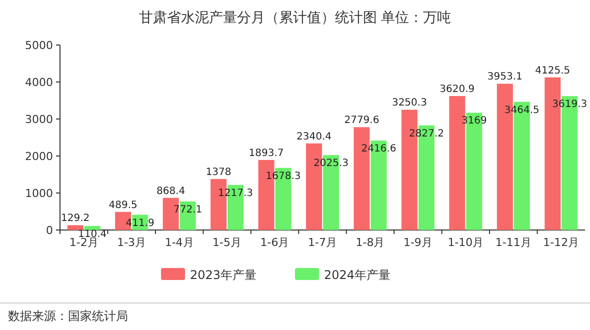 The height and width of the screenshot is (330, 590). What do you see at coordinates (362, 120) in the screenshot?
I see `data-label: 2779.6` at bounding box center [362, 120].